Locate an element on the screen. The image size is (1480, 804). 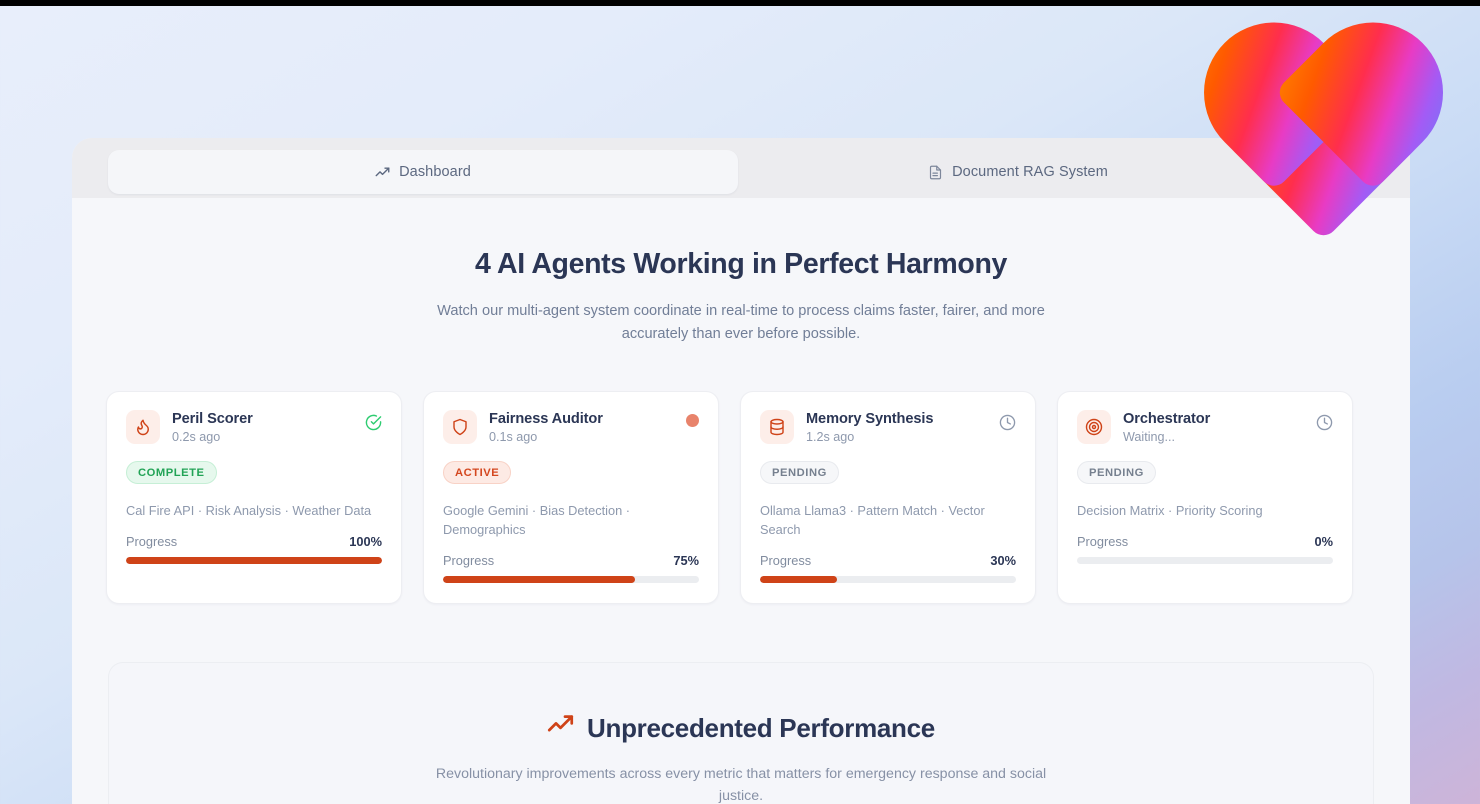
performance-title: Unprecedented Performance is located at coordinates (761, 727).